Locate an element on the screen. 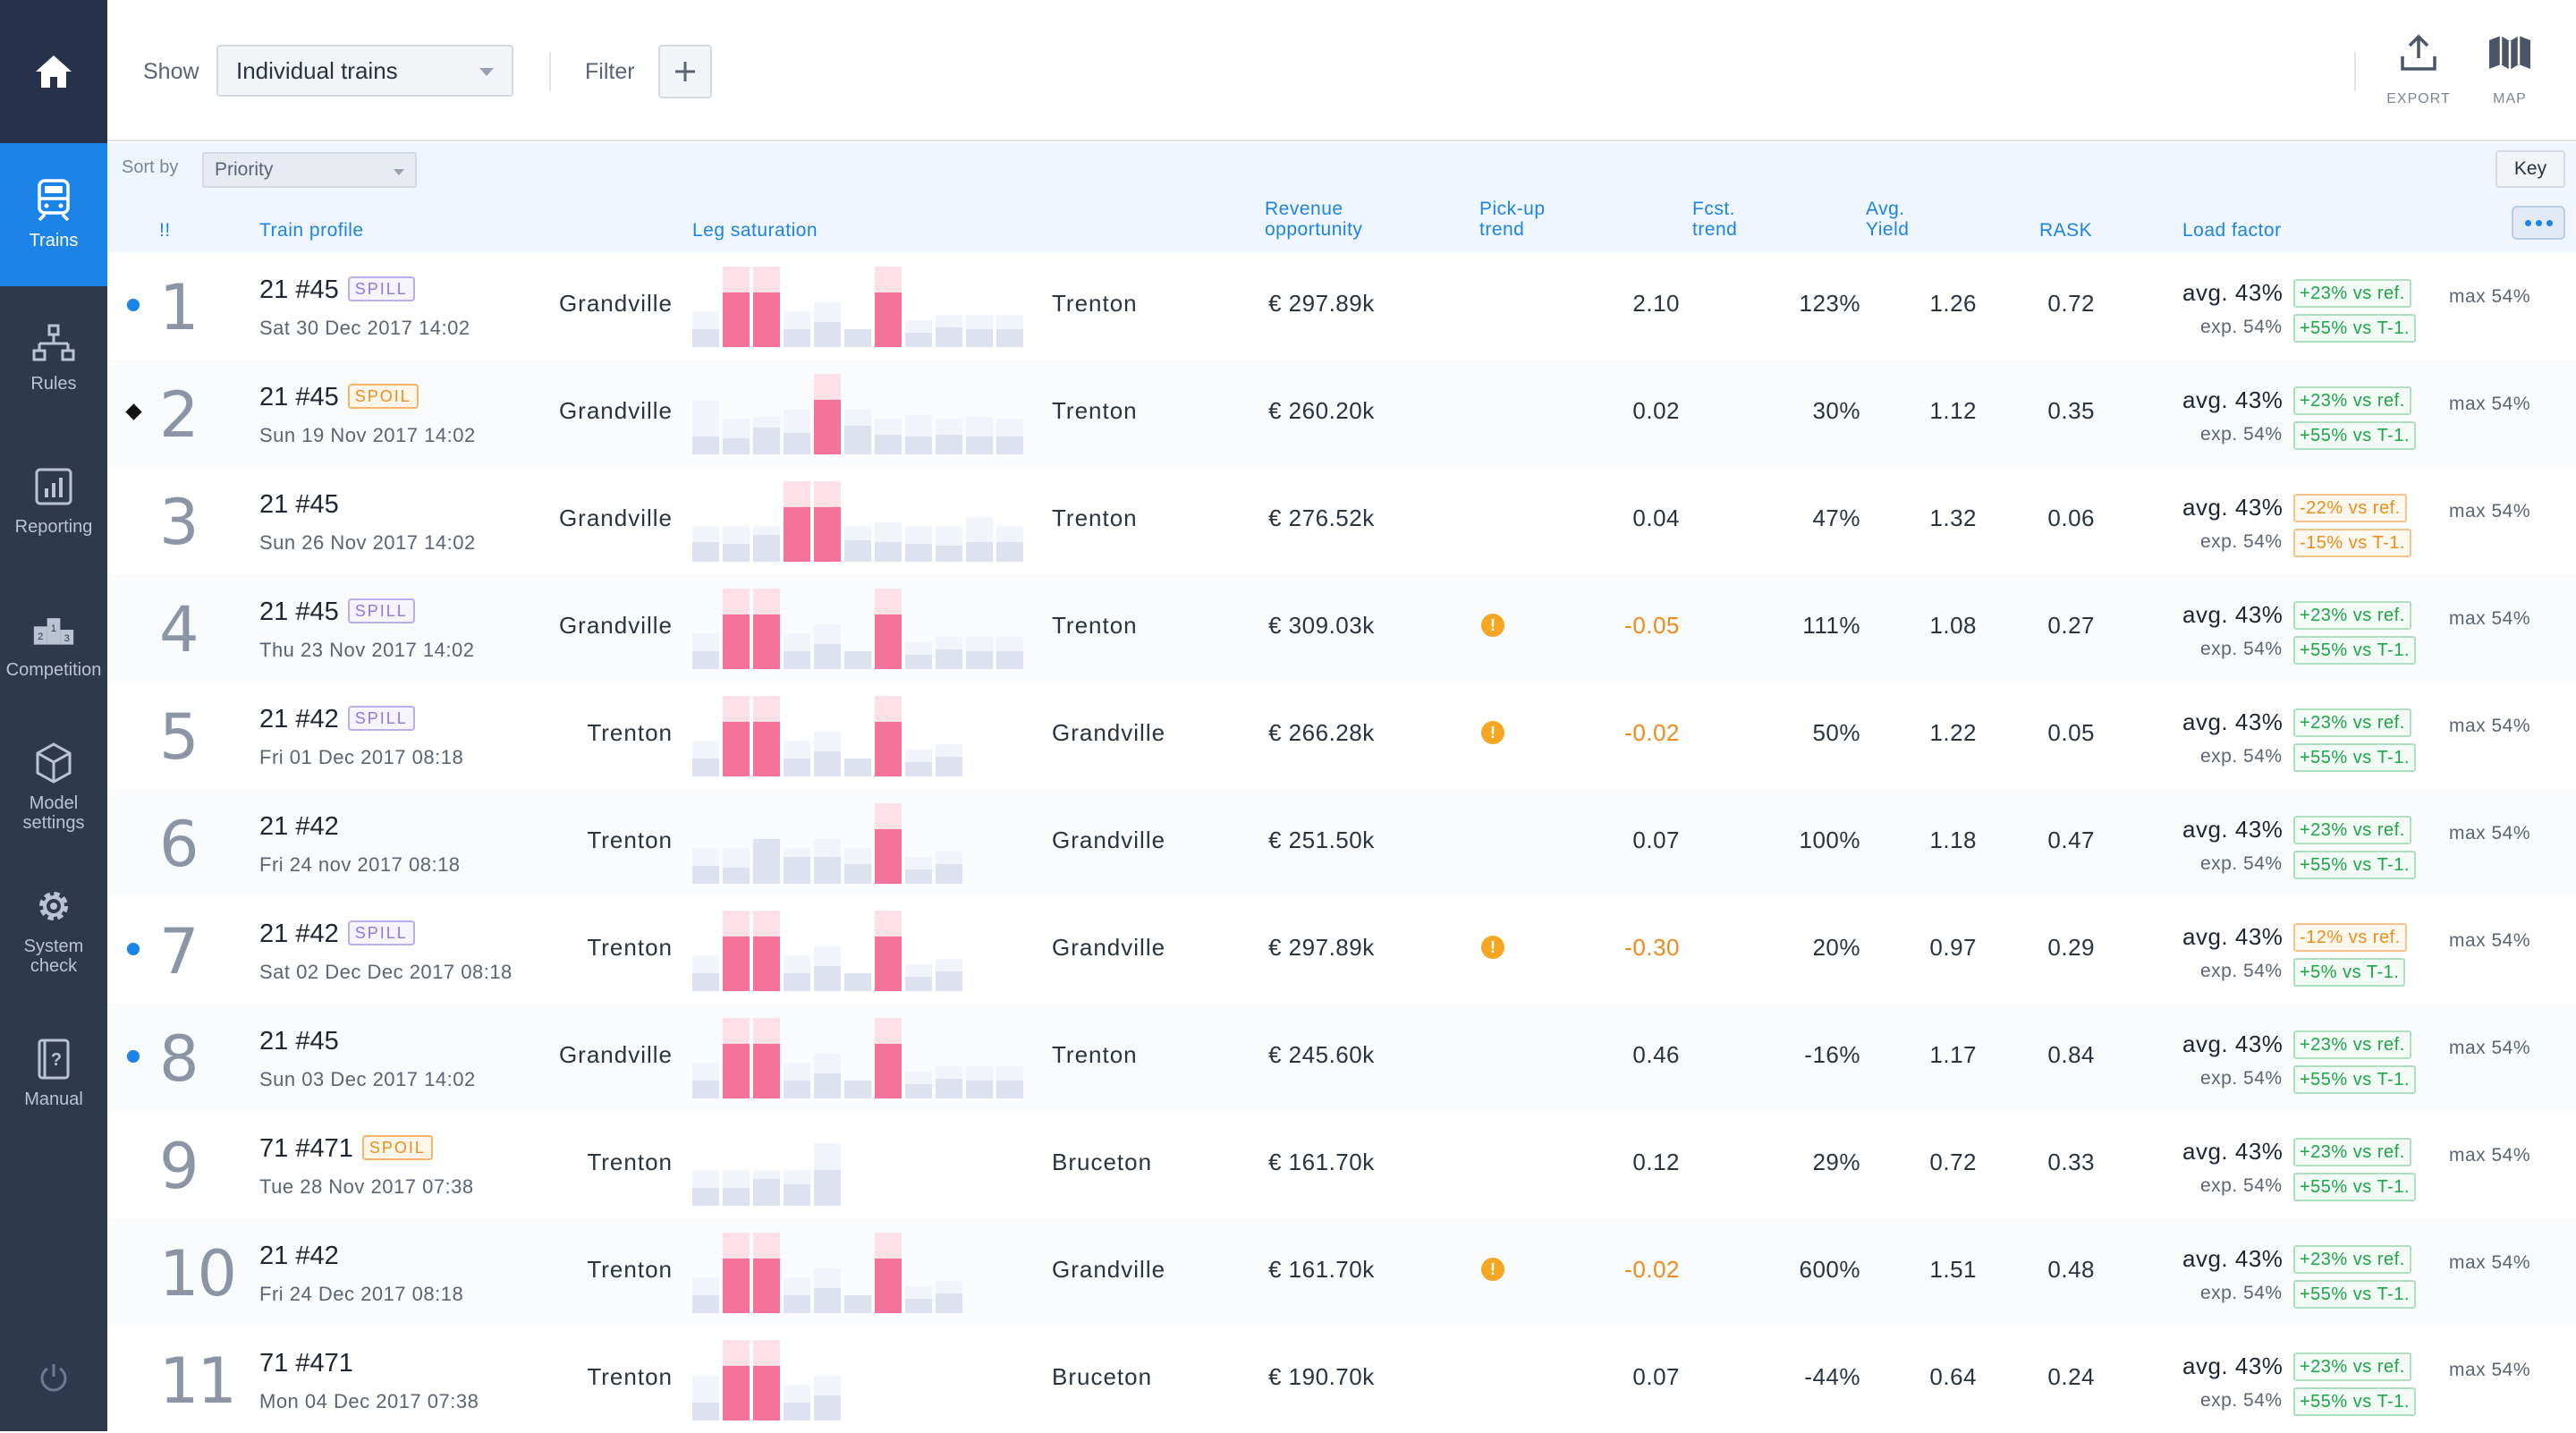 This screenshot has width=2576, height=1433. train-date: Sun 03 Dec 2017 14:02 is located at coordinates (367, 1079).